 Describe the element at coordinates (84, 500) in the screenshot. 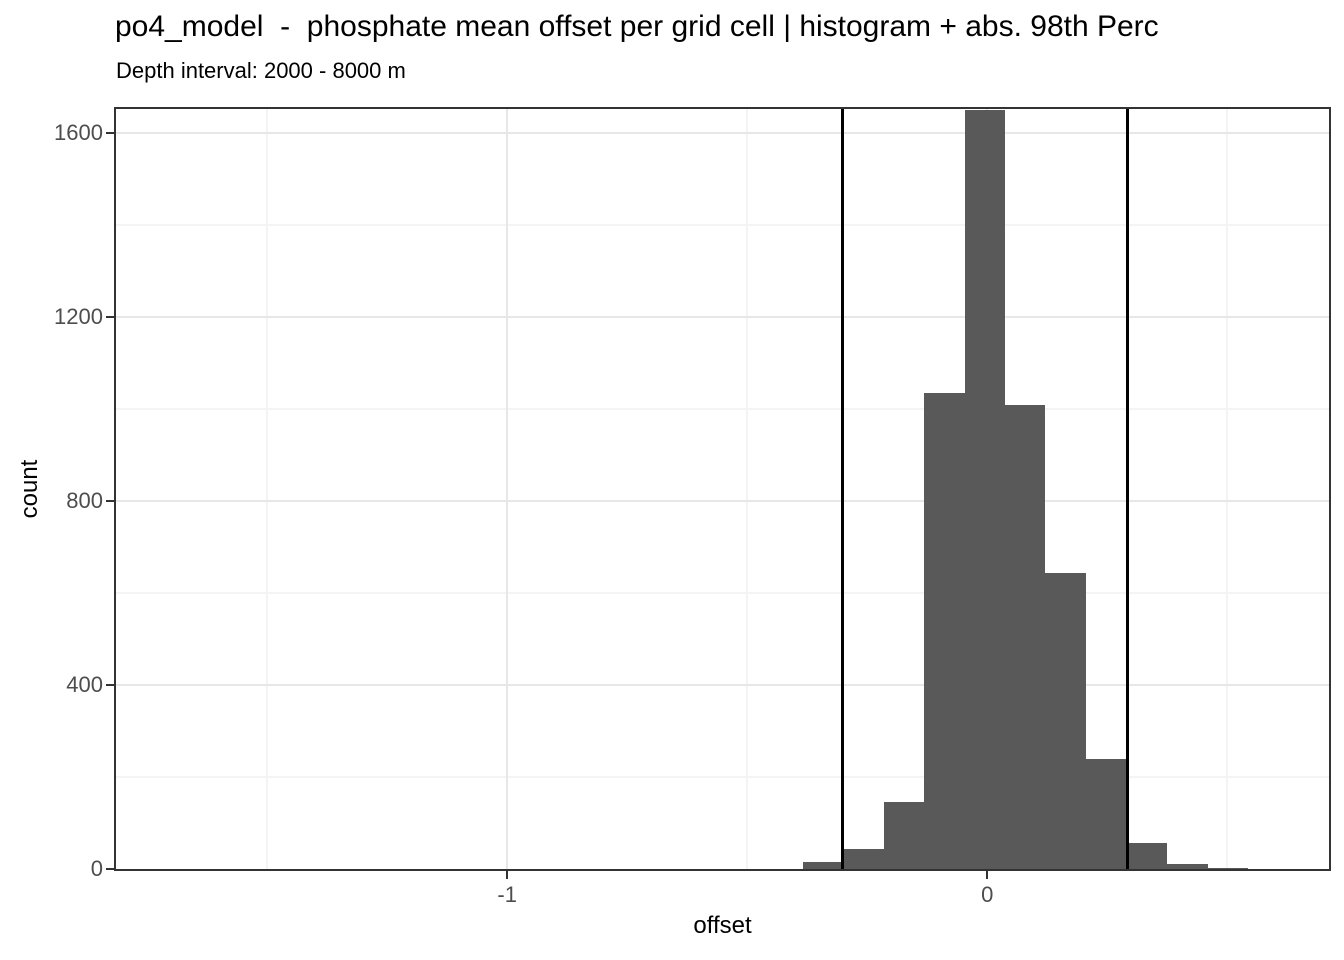

I see `y-tick-label: 800` at that location.